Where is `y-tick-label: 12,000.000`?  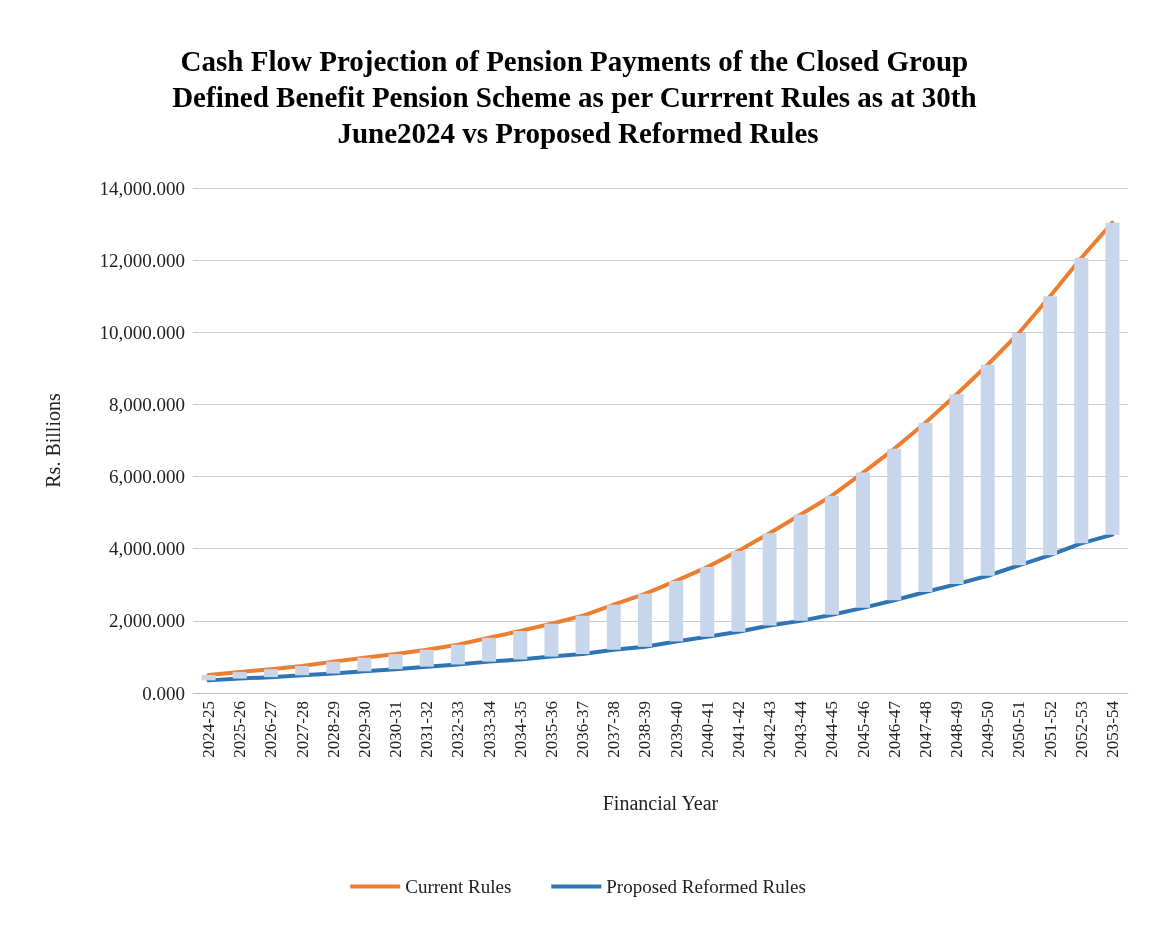
y-tick-label: 12,000.000 is located at coordinates (142, 260).